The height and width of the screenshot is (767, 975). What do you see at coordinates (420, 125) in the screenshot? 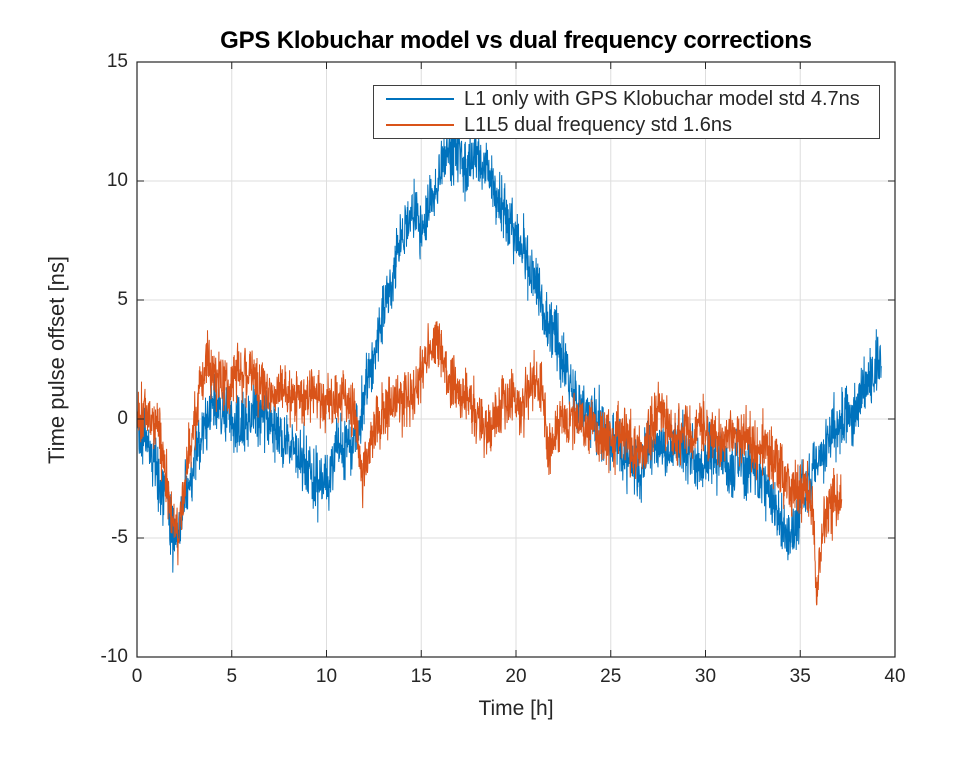
I see `legend-line-sample-l1l5-dual` at bounding box center [420, 125].